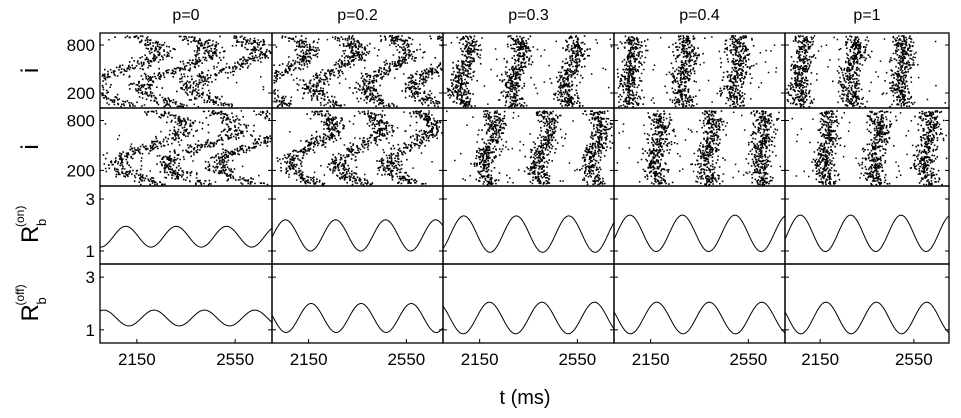  What do you see at coordinates (866, 15) in the screenshot?
I see `column-title-4: p=1` at bounding box center [866, 15].